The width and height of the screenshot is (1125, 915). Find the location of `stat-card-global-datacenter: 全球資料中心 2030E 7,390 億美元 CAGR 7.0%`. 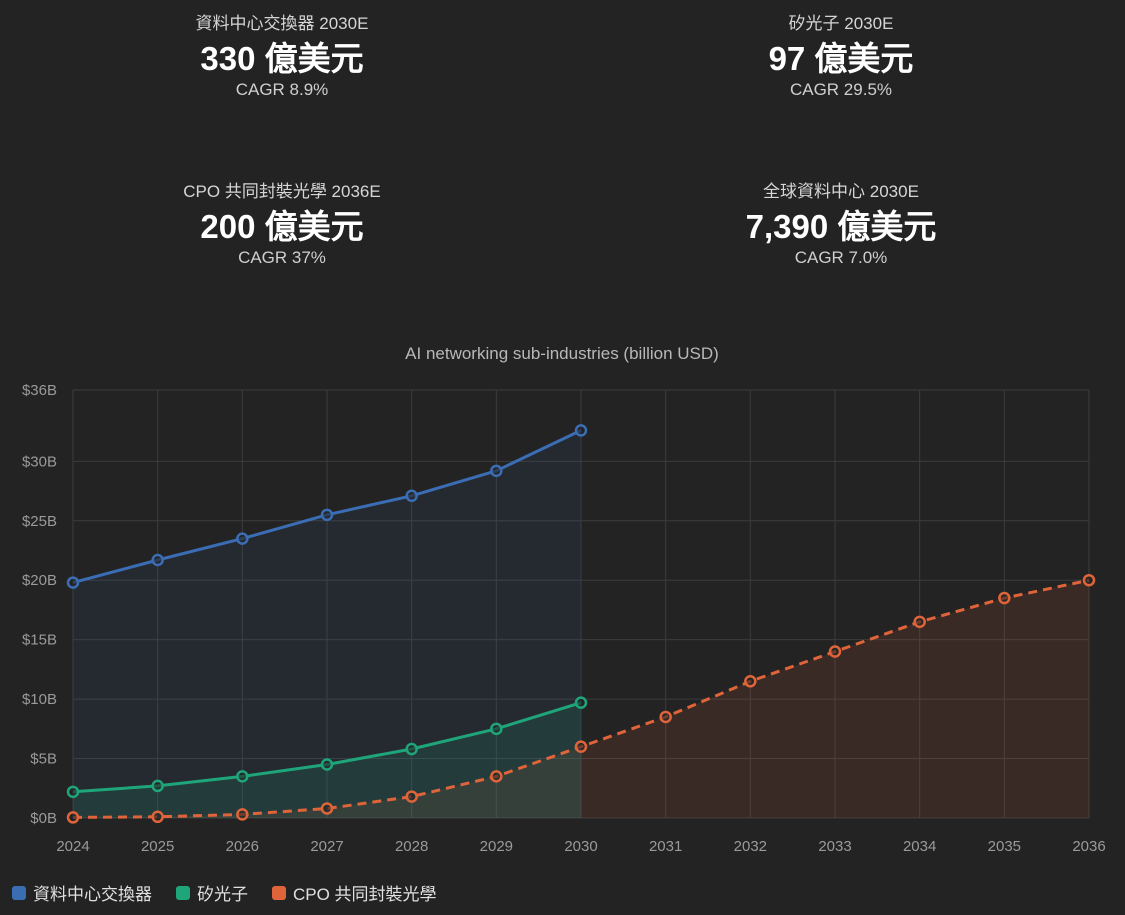

stat-card-global-datacenter: 全球資料中心 2030E 7,390 億美元 CAGR 7.0% is located at coordinates (841, 225).